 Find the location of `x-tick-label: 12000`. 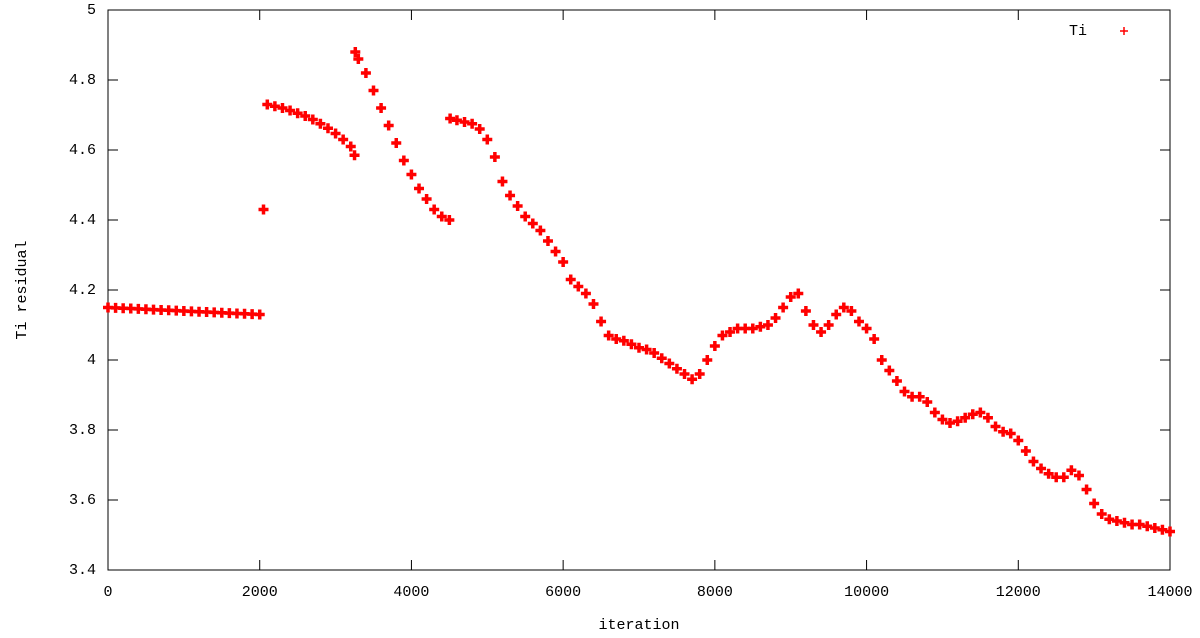

x-tick-label: 12000 is located at coordinates (1018, 592).